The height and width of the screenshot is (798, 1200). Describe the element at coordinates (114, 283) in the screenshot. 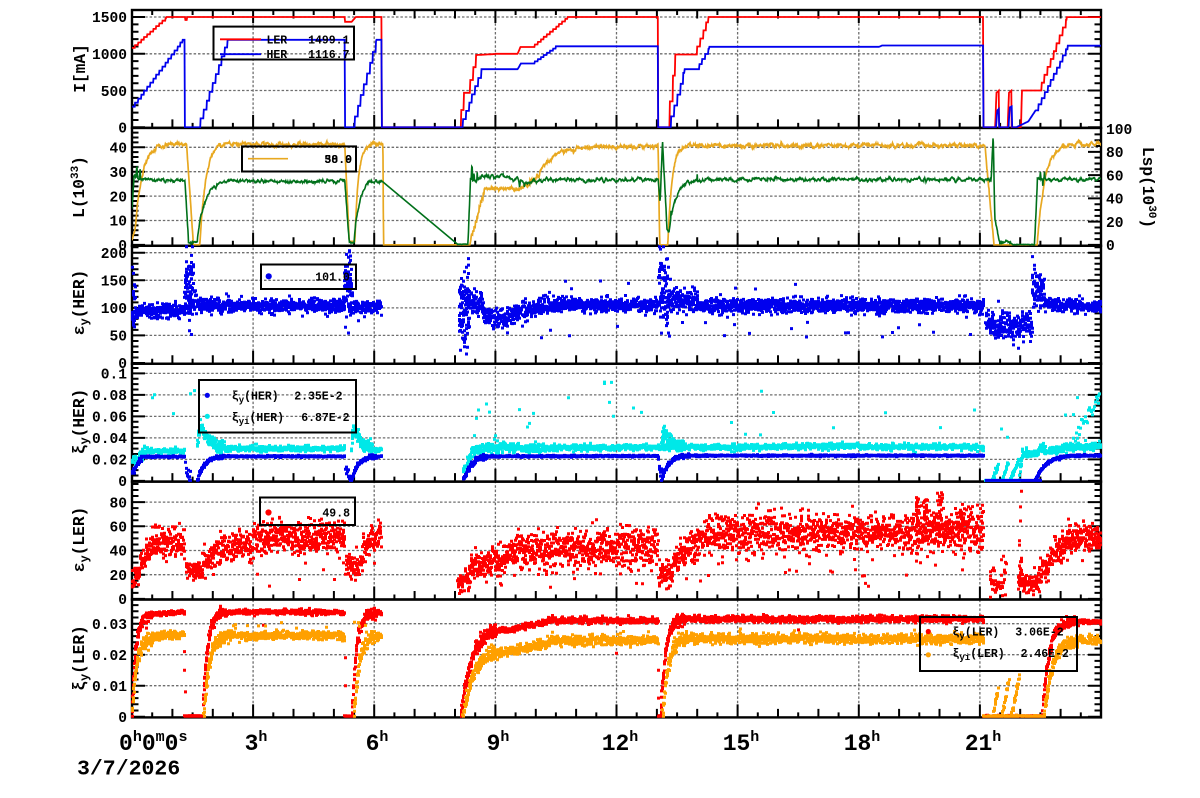

I see `svg-text: 150` at that location.